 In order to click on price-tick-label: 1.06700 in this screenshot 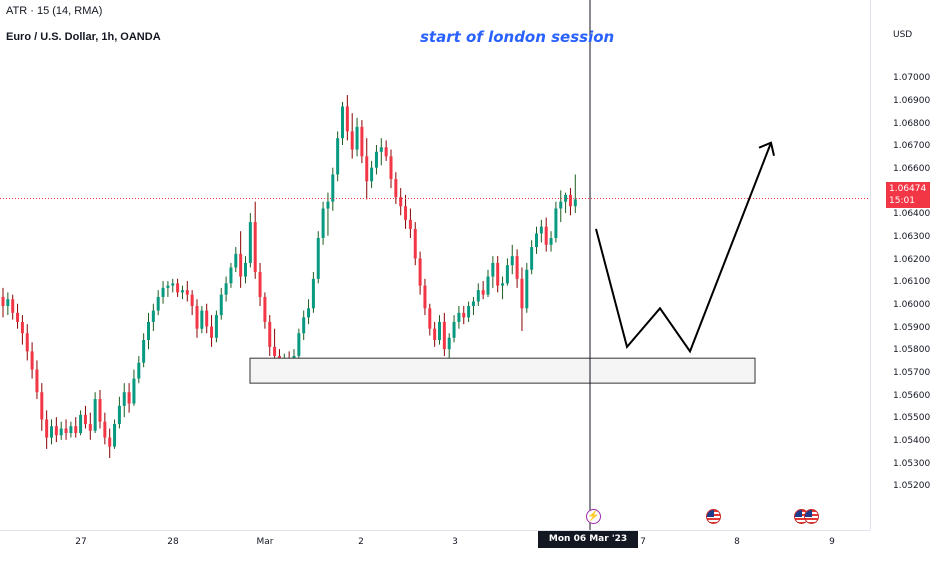, I will do `click(912, 146)`.